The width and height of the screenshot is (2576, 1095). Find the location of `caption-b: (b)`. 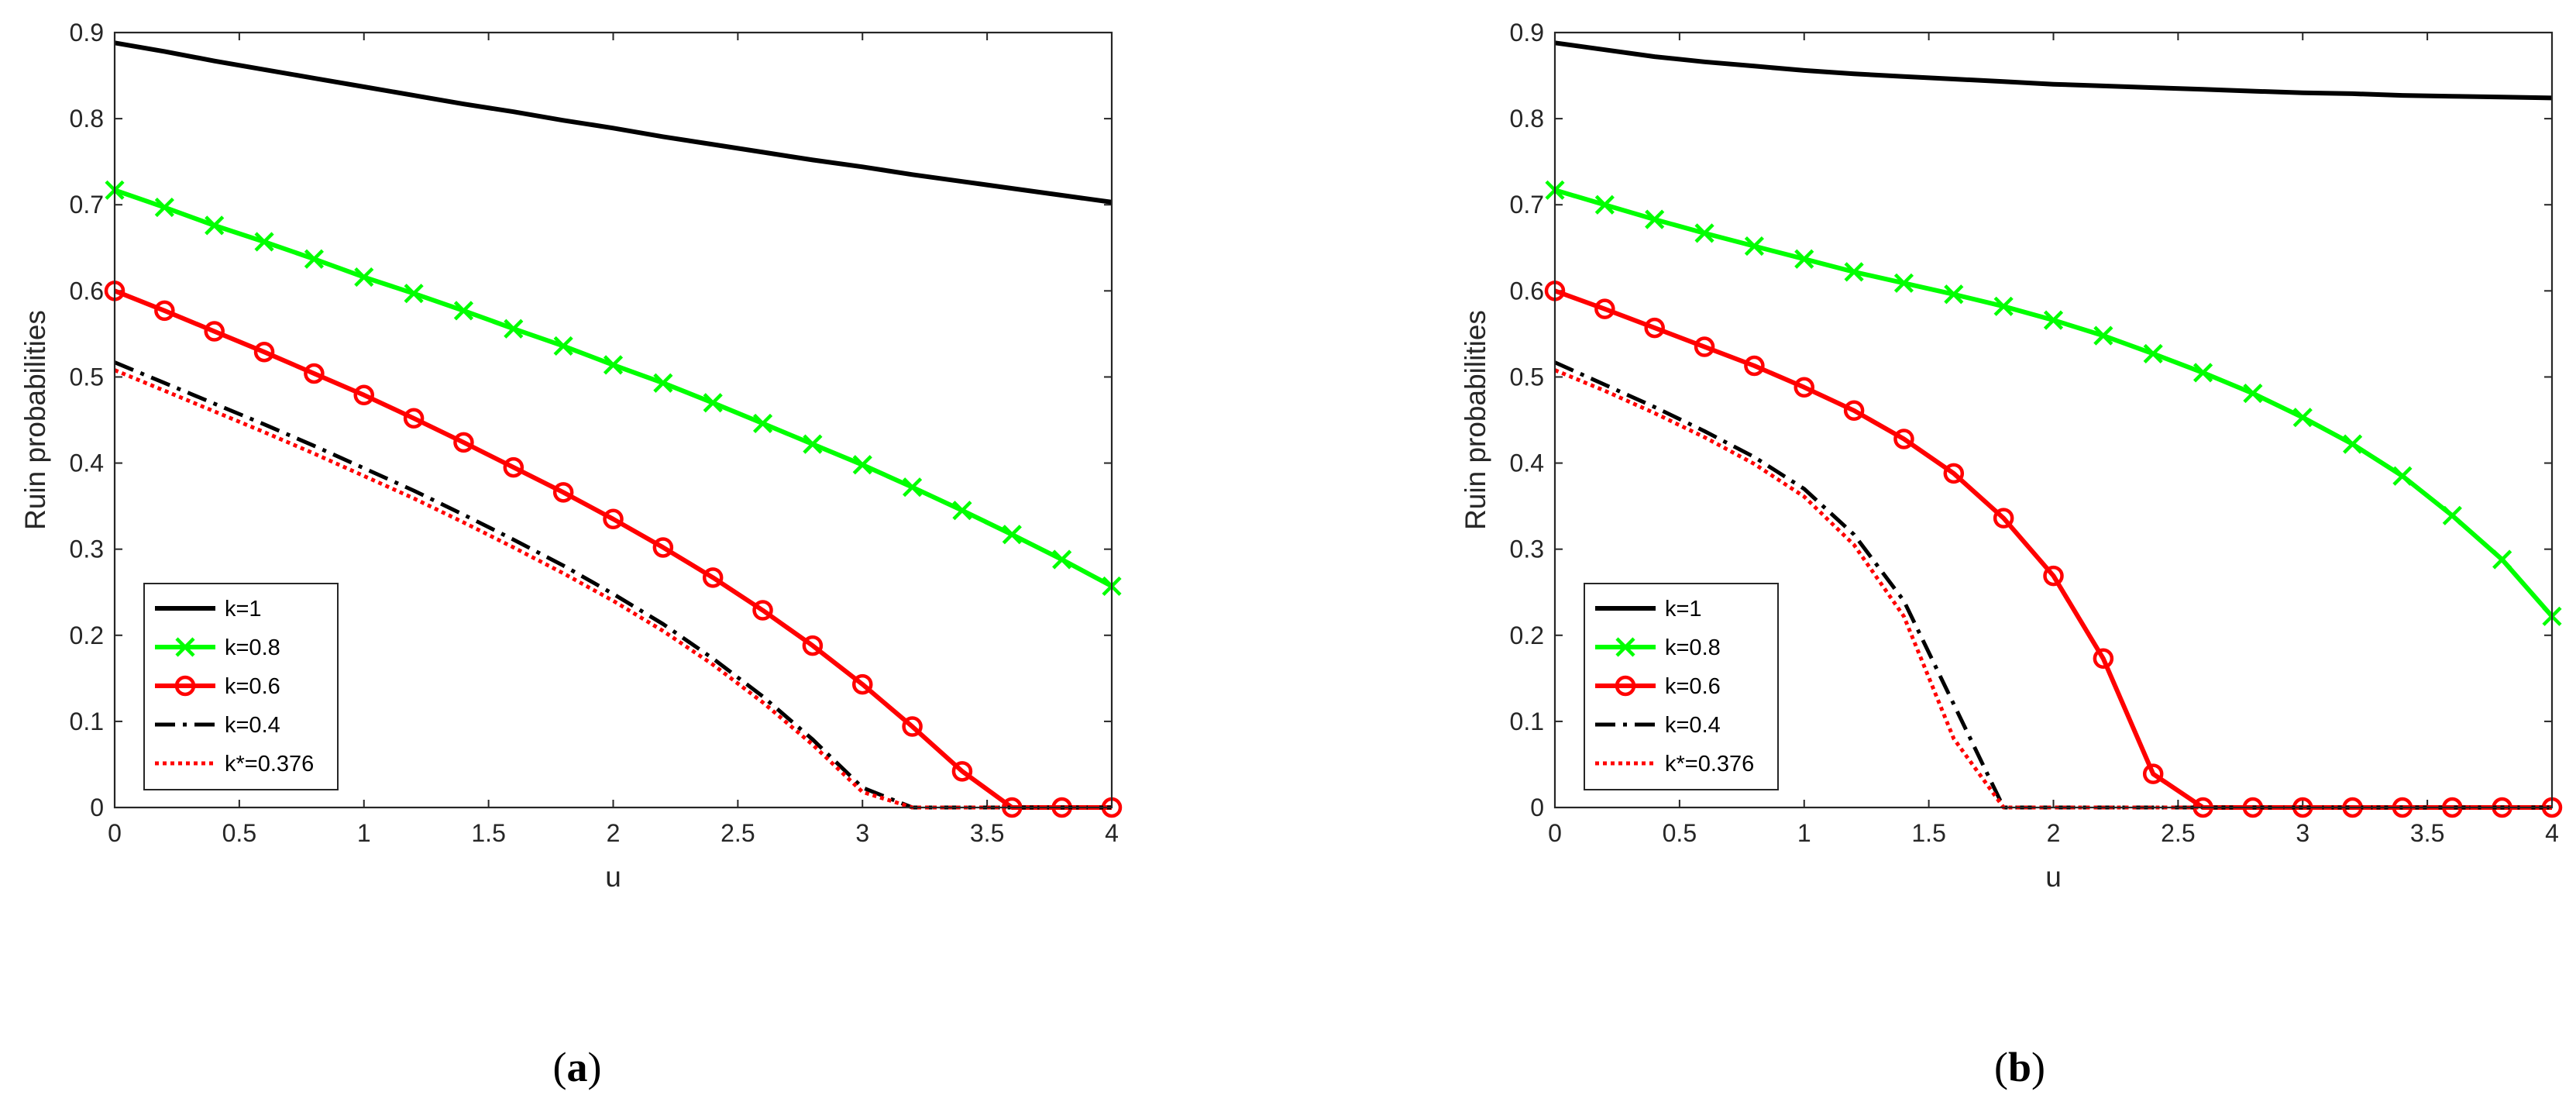

caption-b: (b) is located at coordinates (2019, 1067).